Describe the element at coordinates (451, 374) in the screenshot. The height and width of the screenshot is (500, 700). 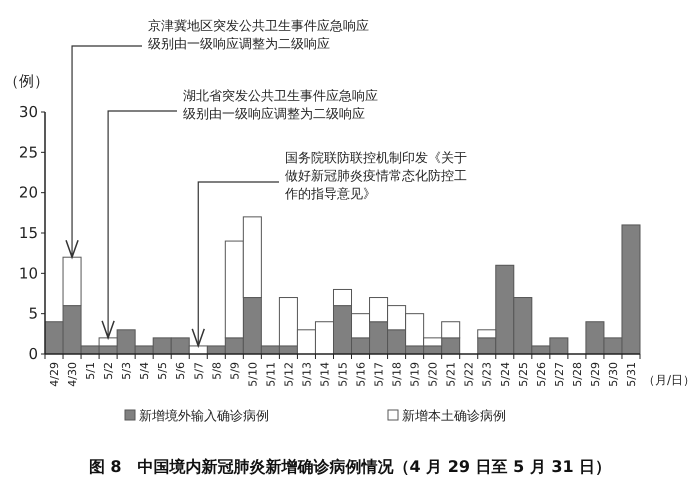
I see `x-tick-label: 5/21` at that location.